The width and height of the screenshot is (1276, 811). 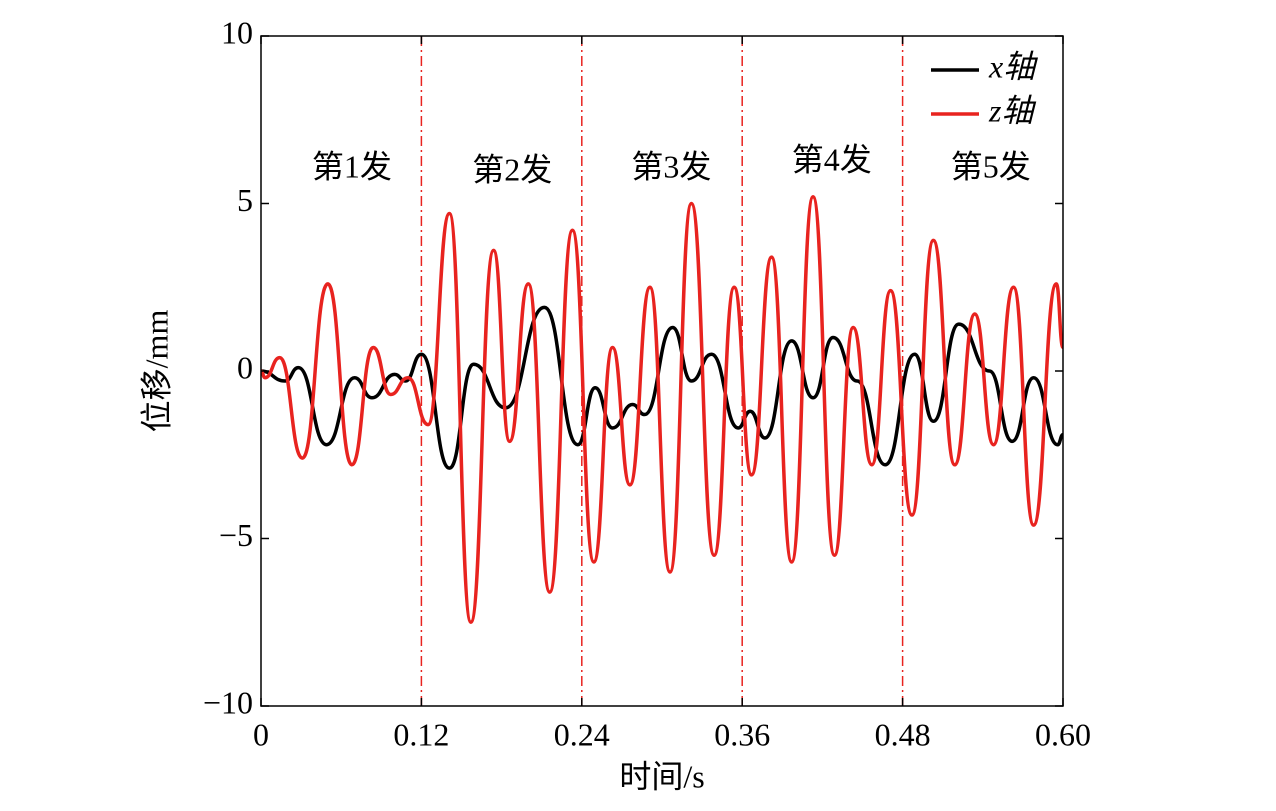 What do you see at coordinates (832, 160) in the screenshot?
I see `annotation: 第4发` at bounding box center [832, 160].